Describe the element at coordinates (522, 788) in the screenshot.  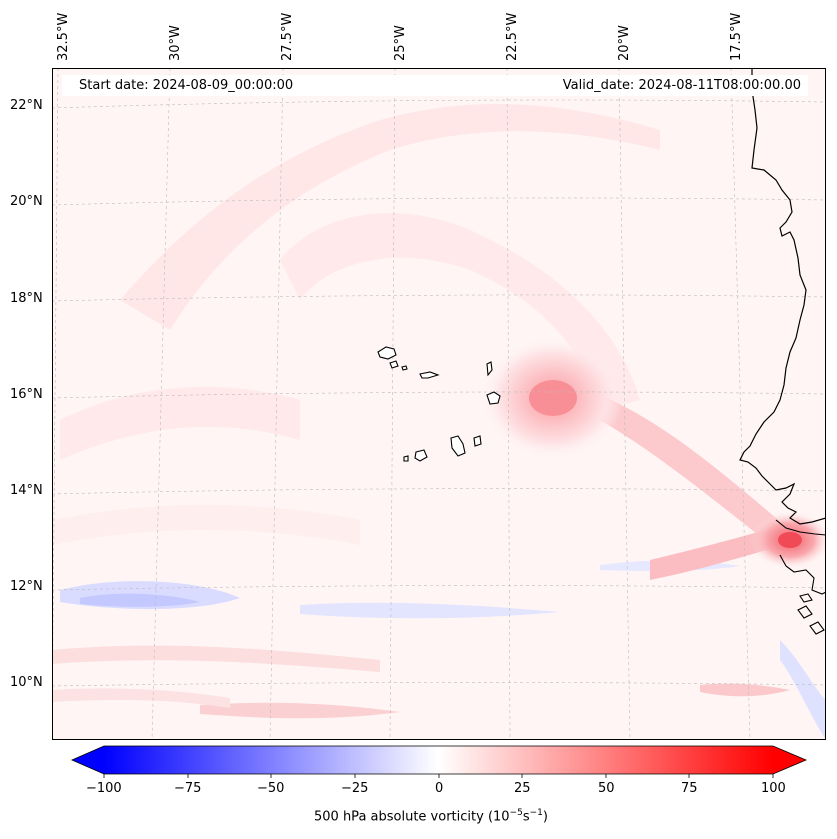
I see `colorbar-tick-label: 25` at that location.